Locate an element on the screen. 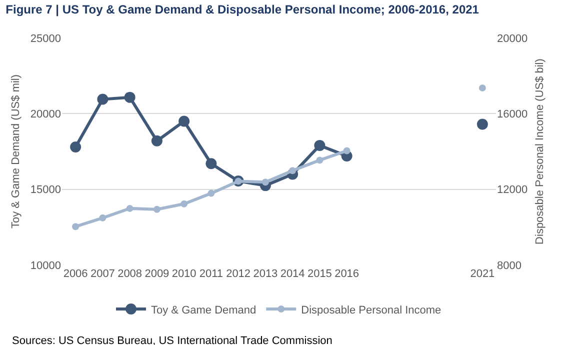 This screenshot has height=345, width=566. x-tick-label: 2021 is located at coordinates (482, 274).